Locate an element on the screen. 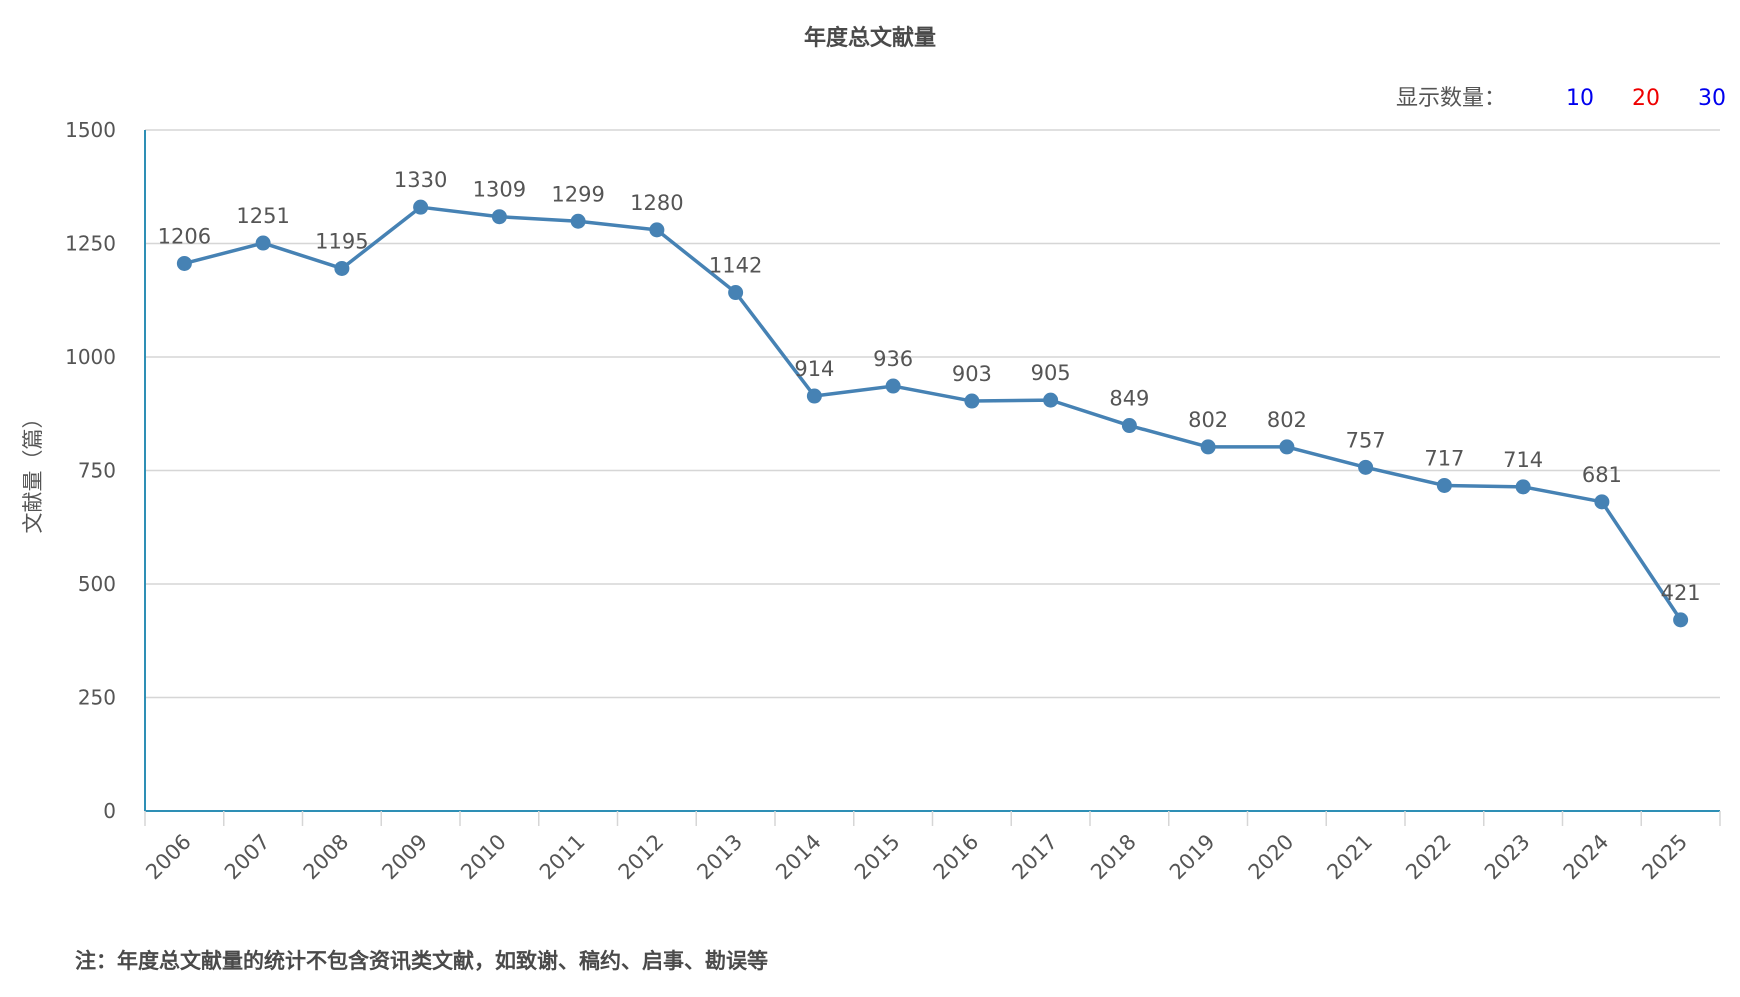  x-tick-label: 2020 is located at coordinates (1271, 857).